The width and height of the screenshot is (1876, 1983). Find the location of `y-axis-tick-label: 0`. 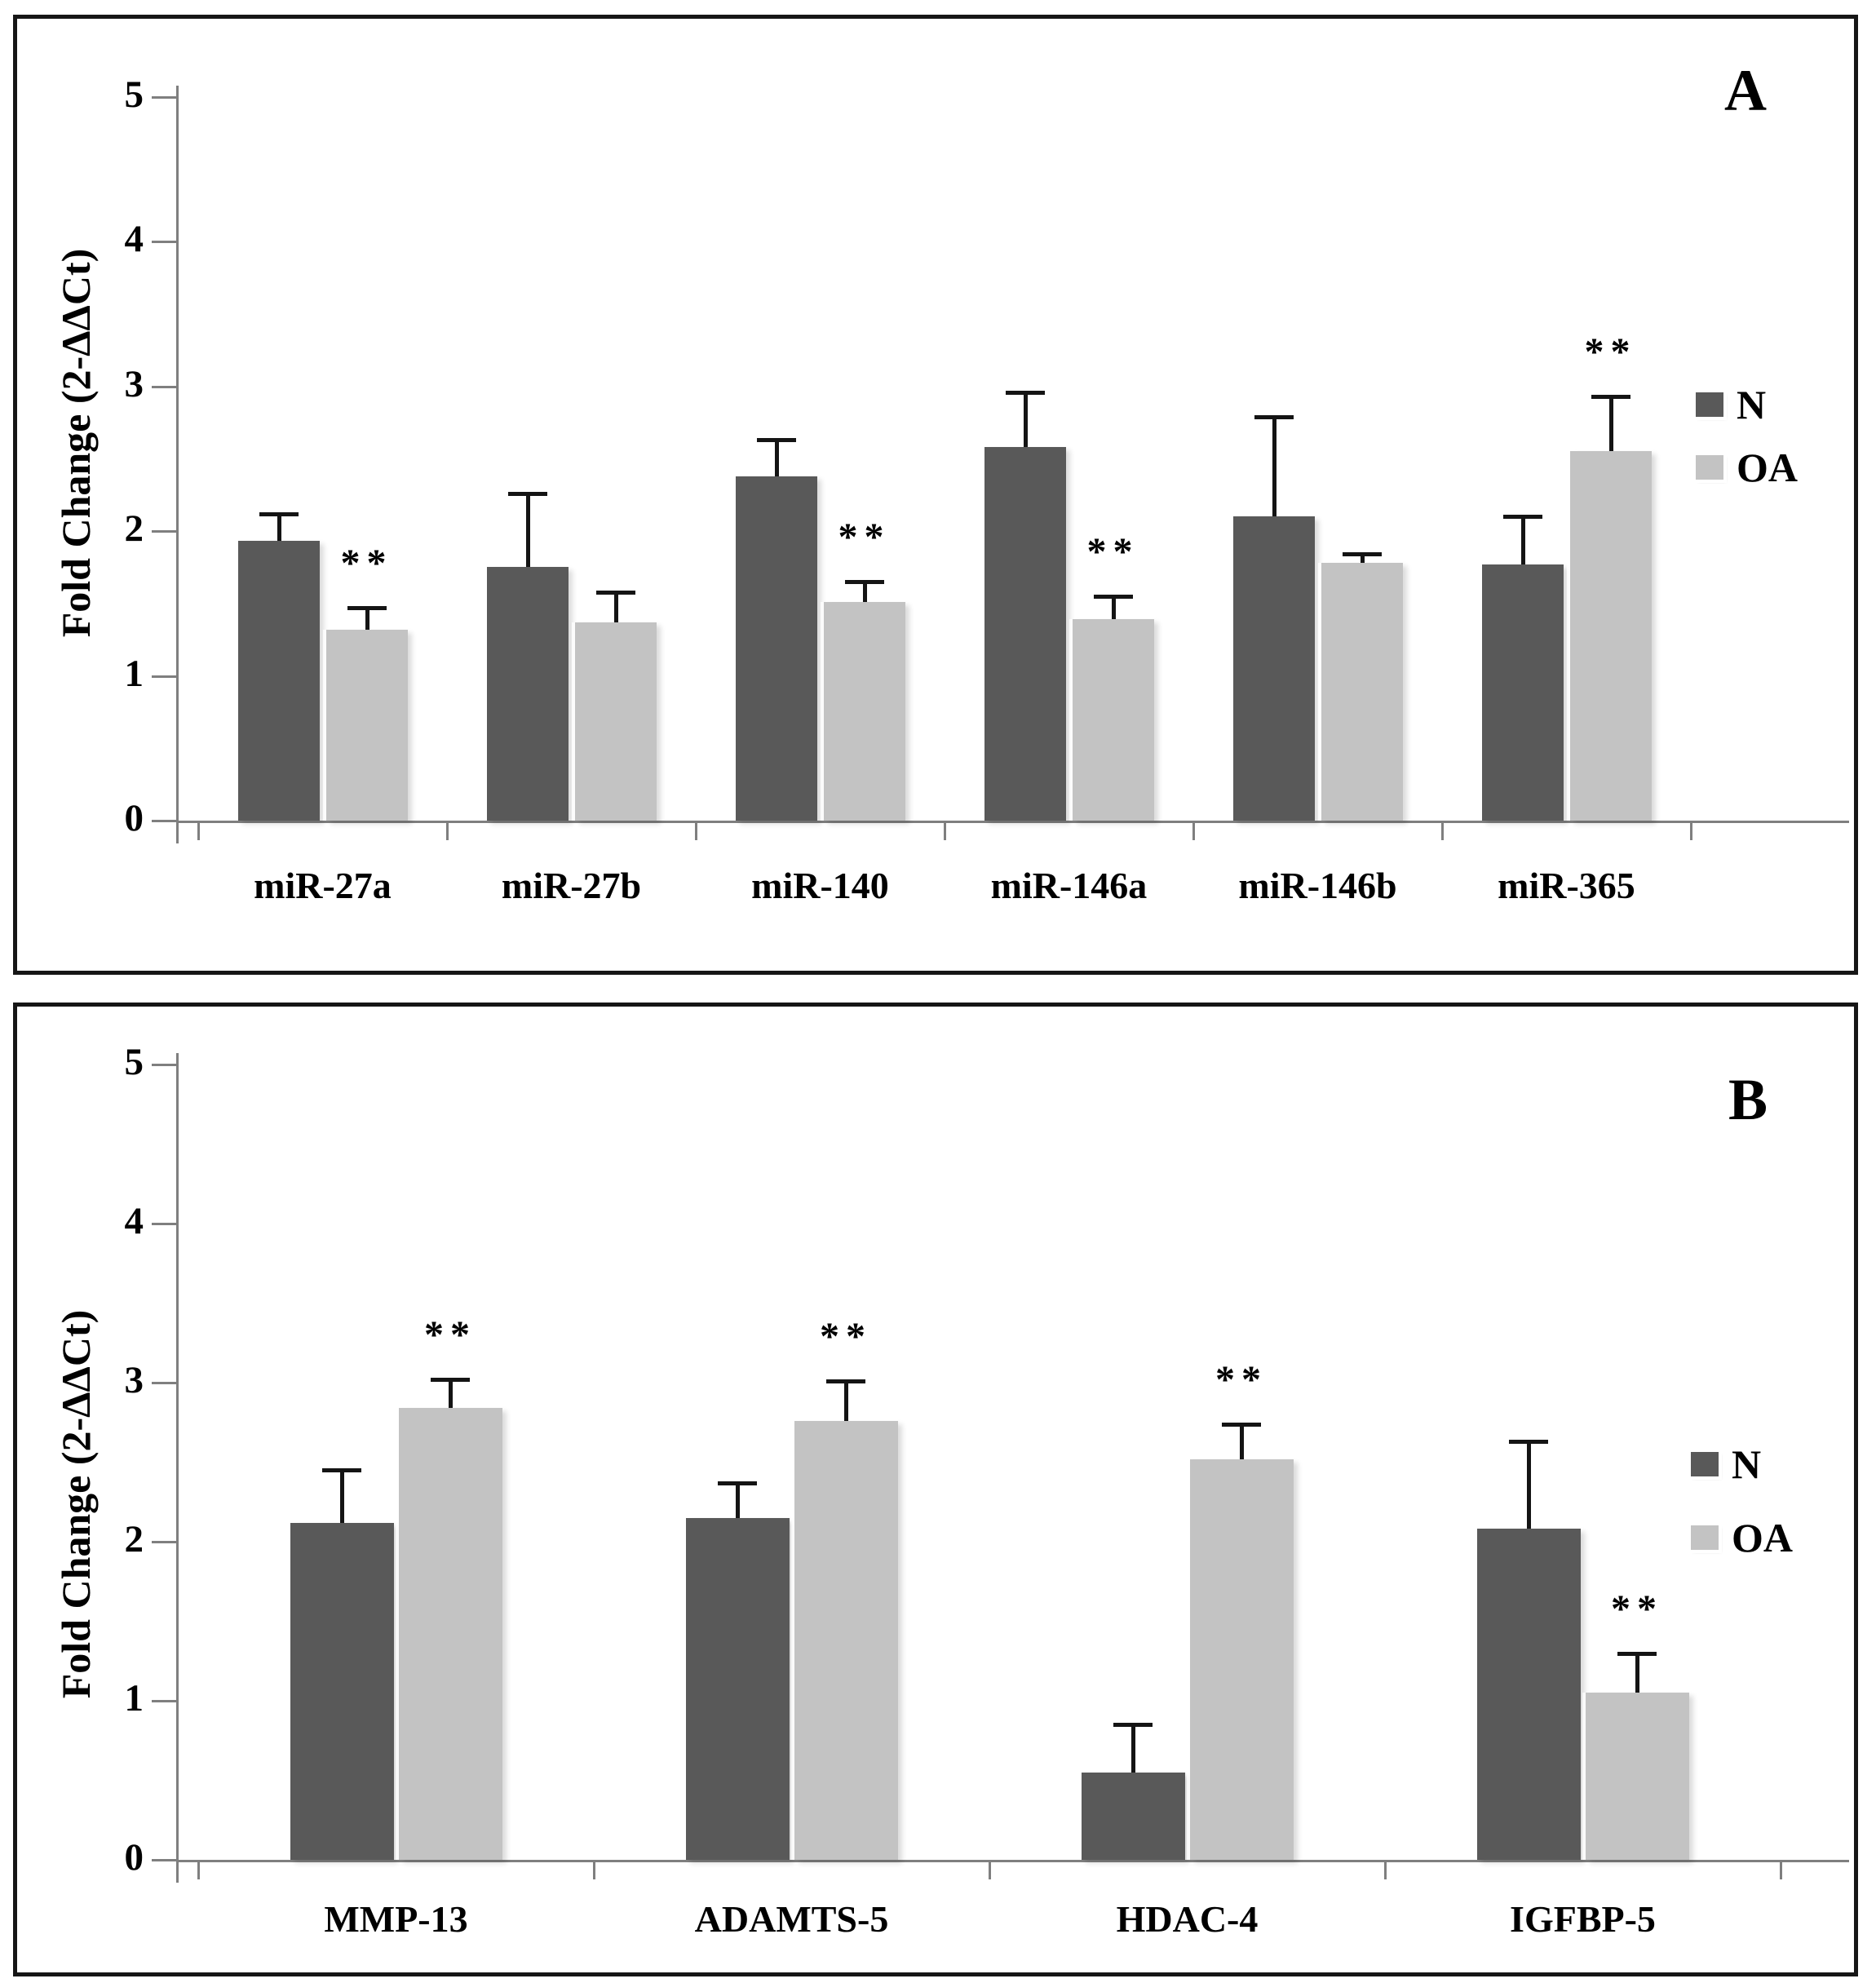

y-axis-tick-label: 0 is located at coordinates (134, 818).